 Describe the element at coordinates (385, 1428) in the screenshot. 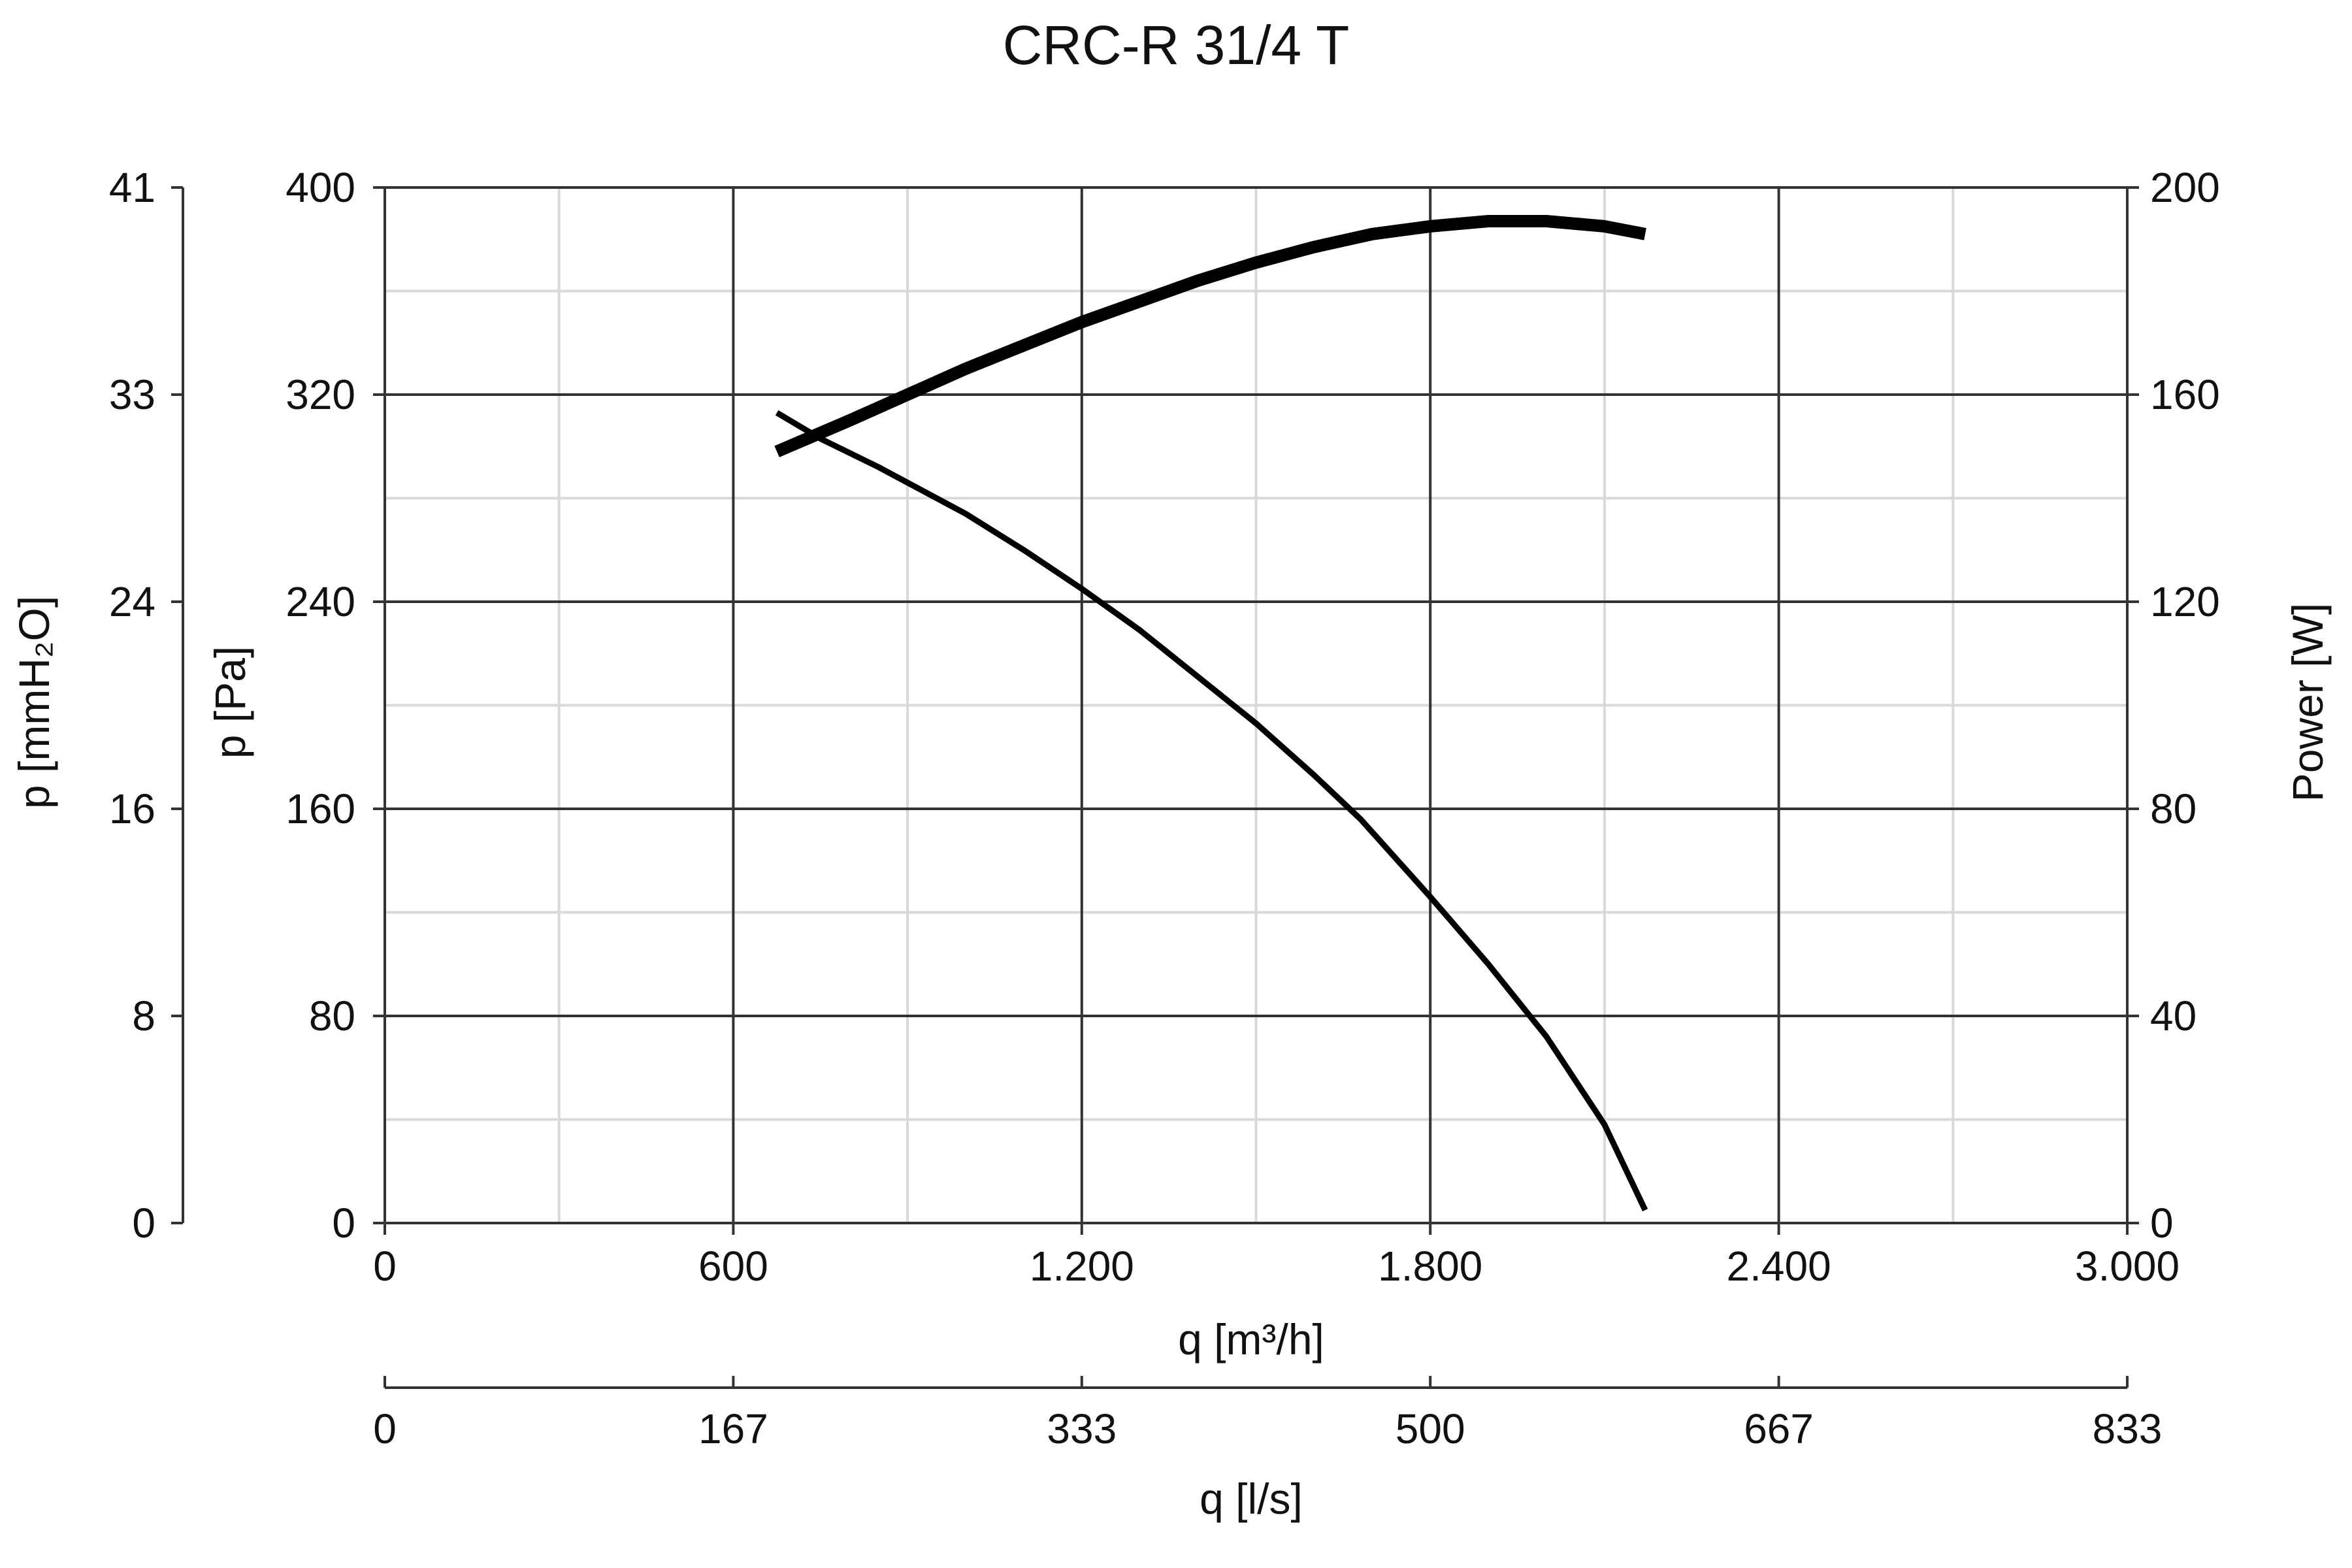

I see `x2-tick-label: 0` at that location.